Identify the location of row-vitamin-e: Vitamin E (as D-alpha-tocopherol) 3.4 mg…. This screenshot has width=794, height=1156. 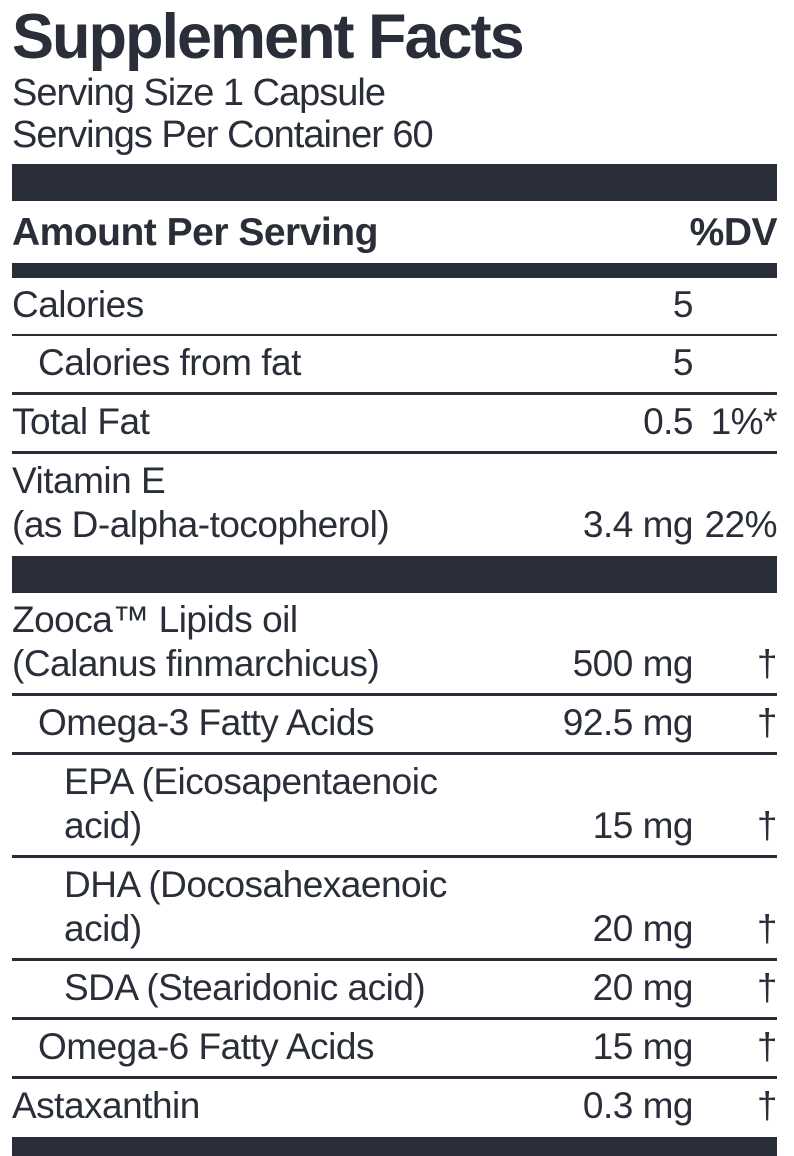
(395, 504).